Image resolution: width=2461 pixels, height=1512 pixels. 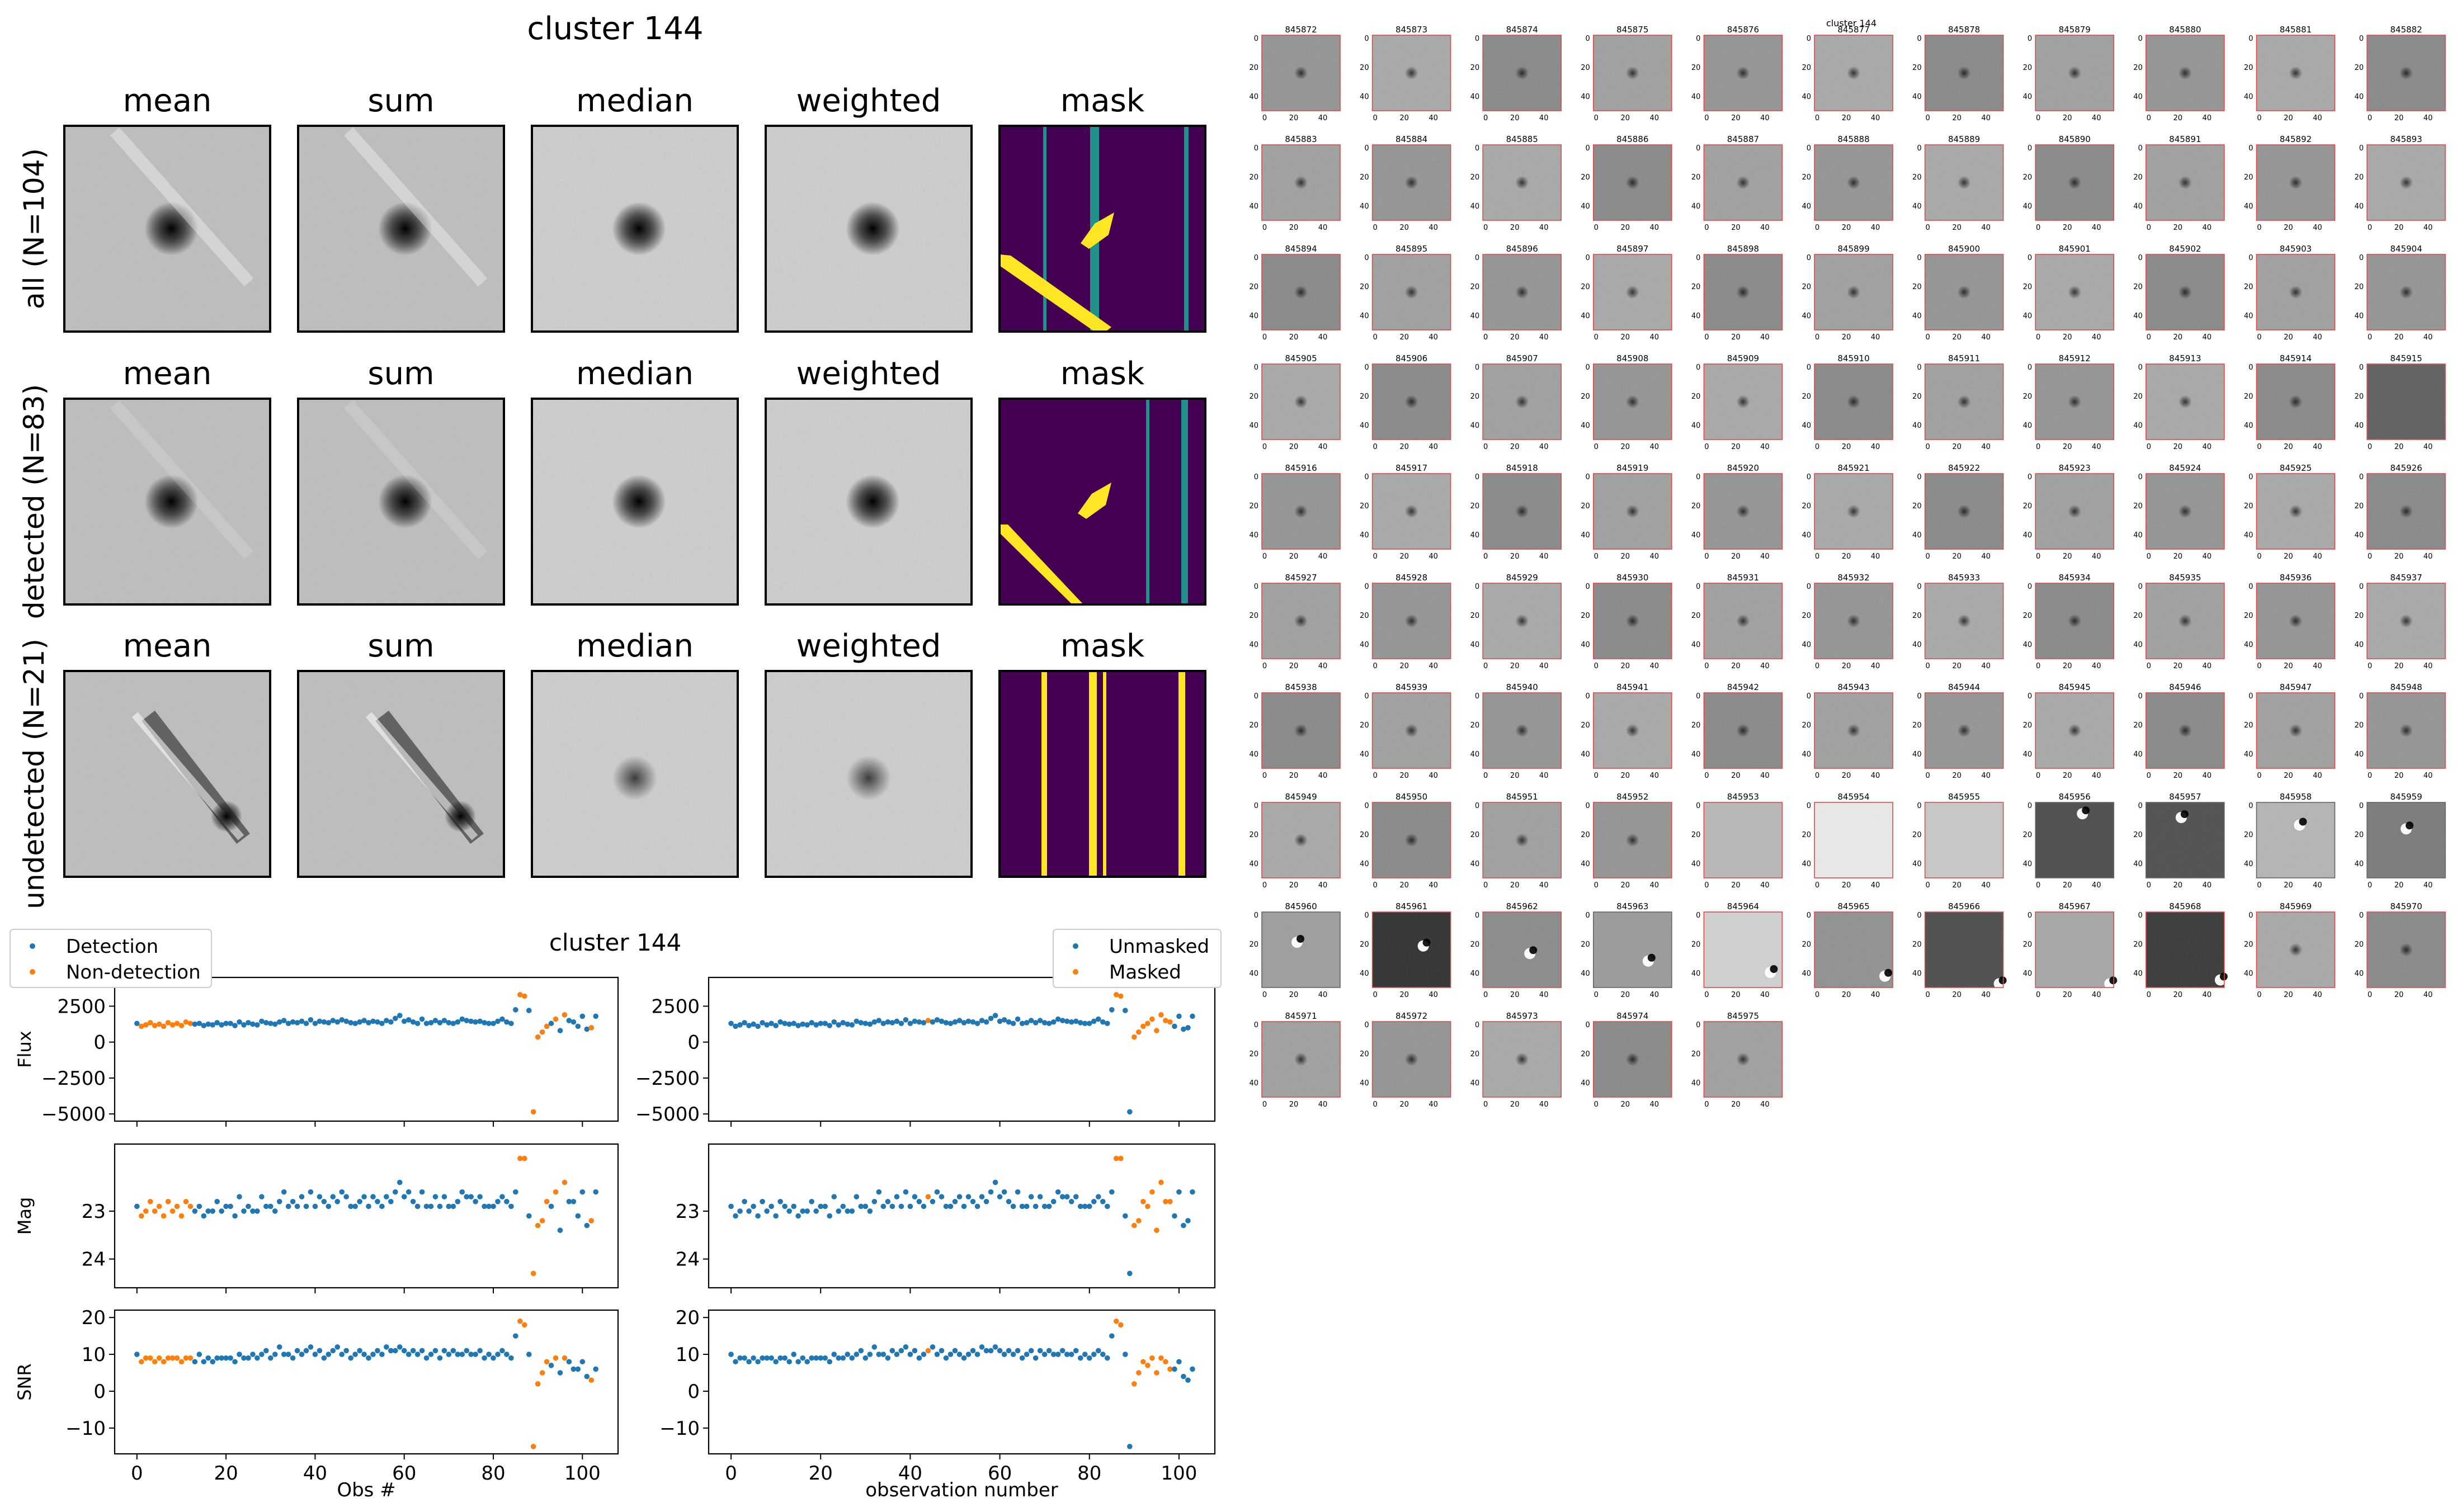 I want to click on thumbnail-id: 845915, so click(x=2406, y=358).